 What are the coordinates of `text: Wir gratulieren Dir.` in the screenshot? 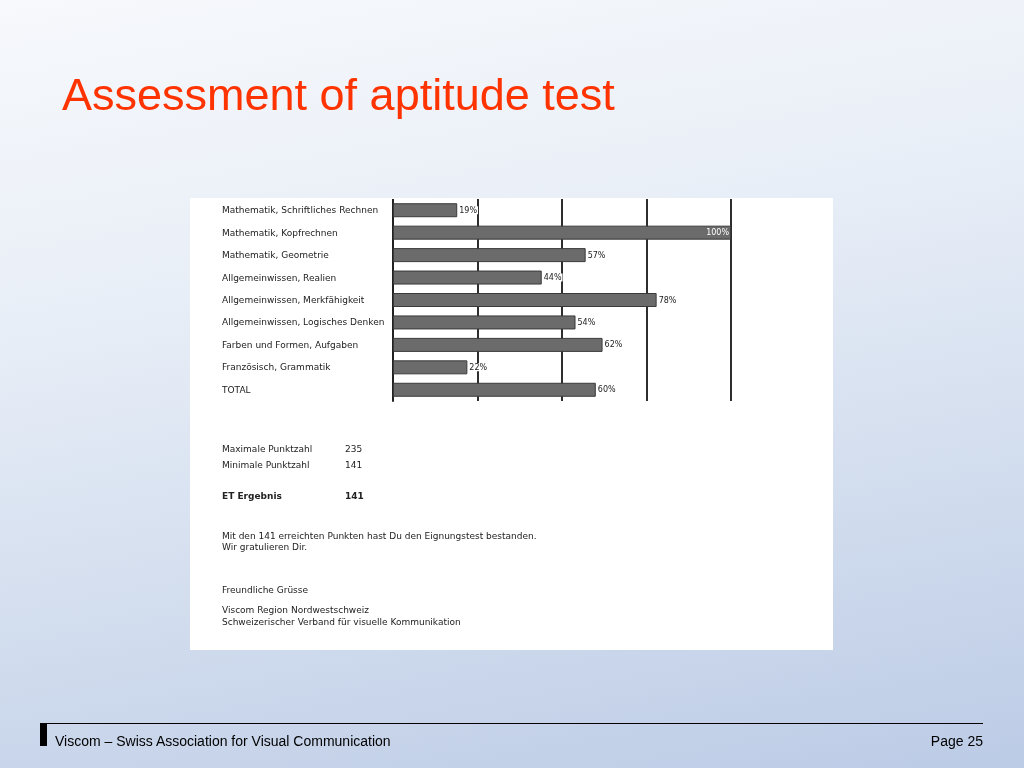 It's located at (265, 547).